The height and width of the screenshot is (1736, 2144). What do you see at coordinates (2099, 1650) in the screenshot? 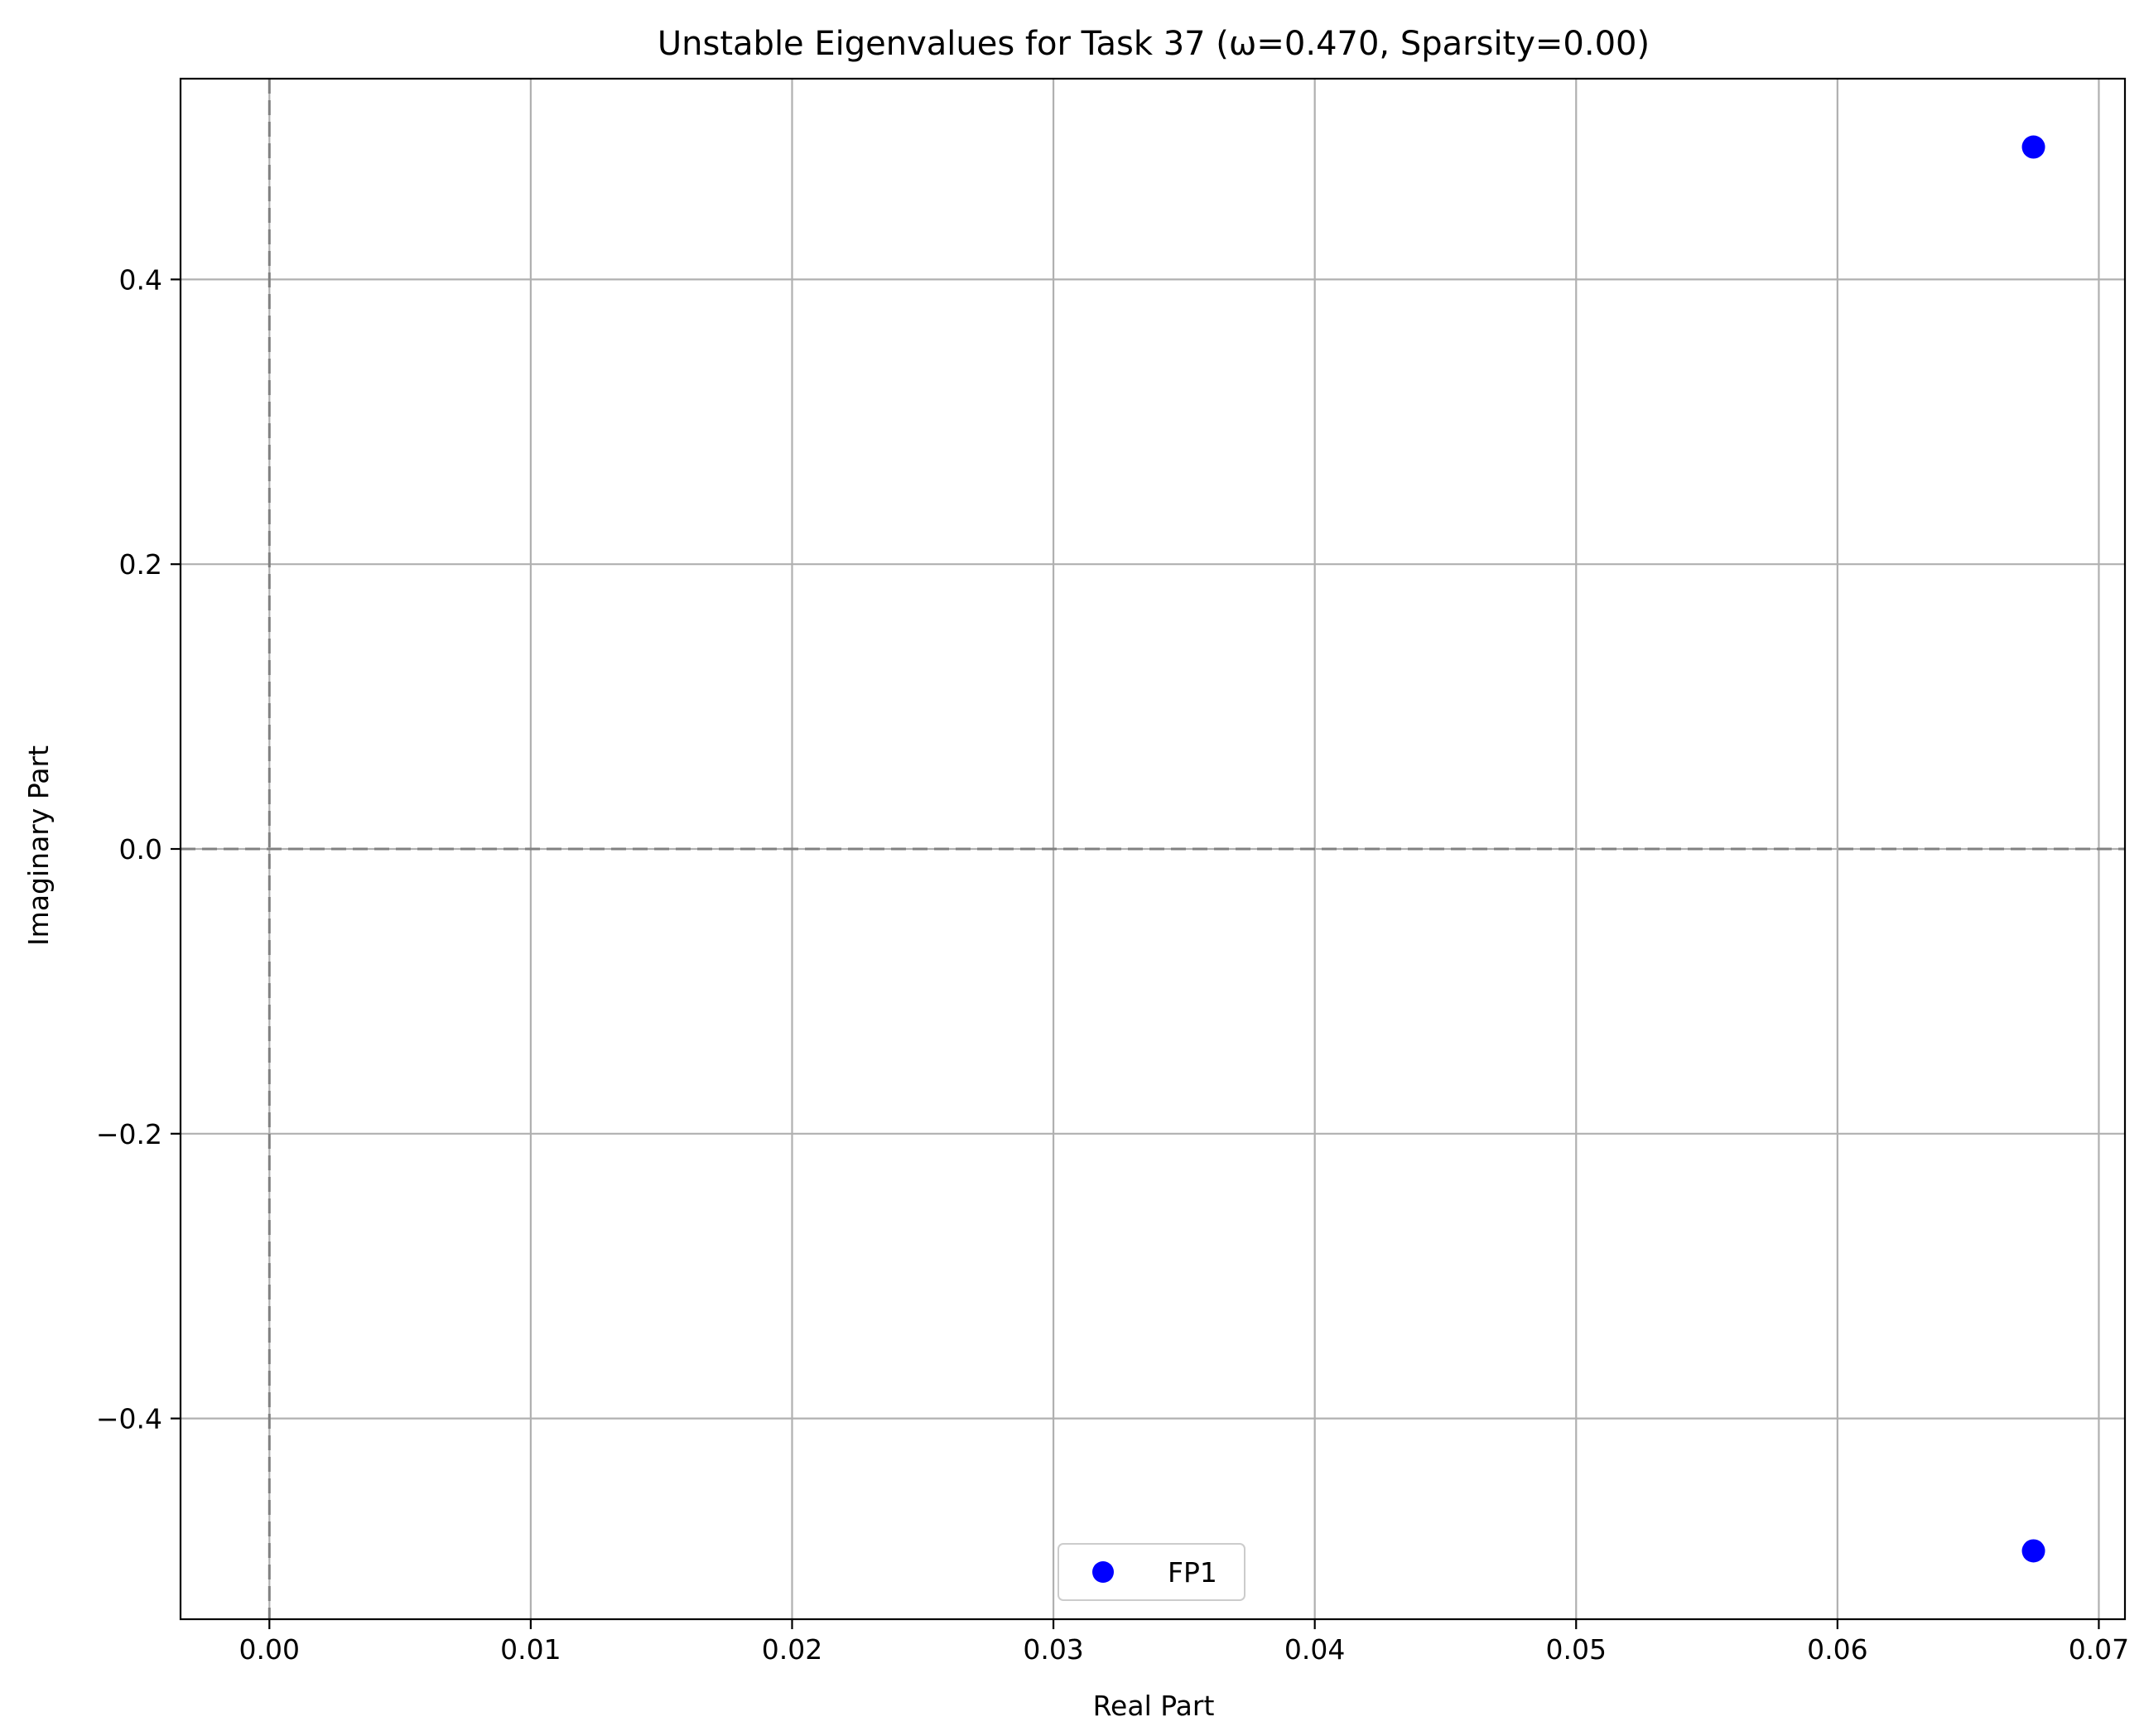
I see `x-tick-label-7: 0.07` at bounding box center [2099, 1650].